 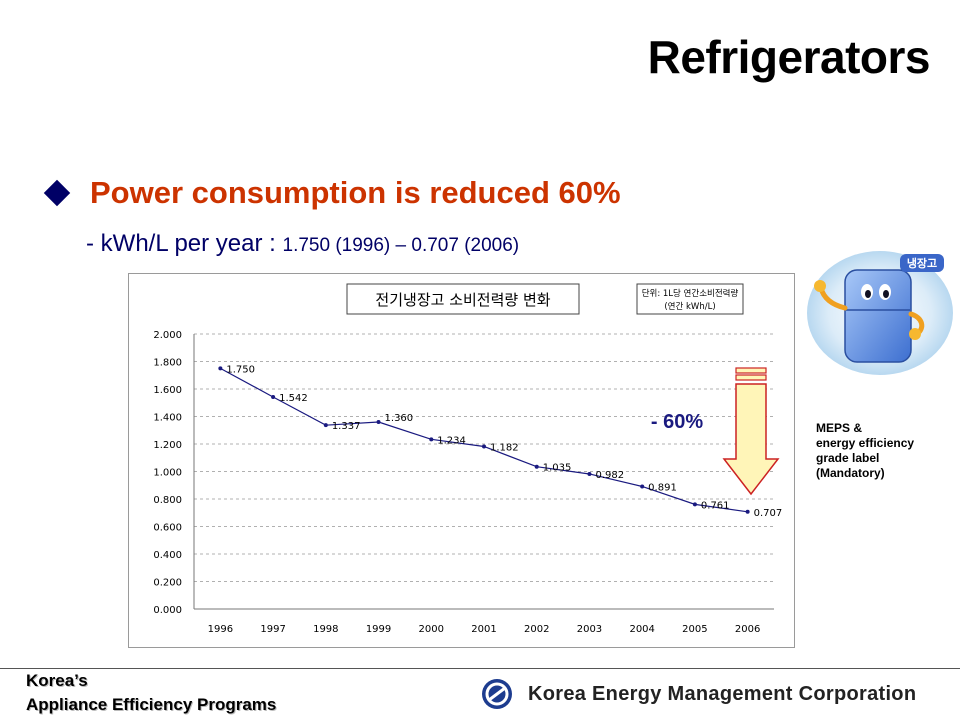 I want to click on x-tick-label: 2000, so click(x=431, y=629).